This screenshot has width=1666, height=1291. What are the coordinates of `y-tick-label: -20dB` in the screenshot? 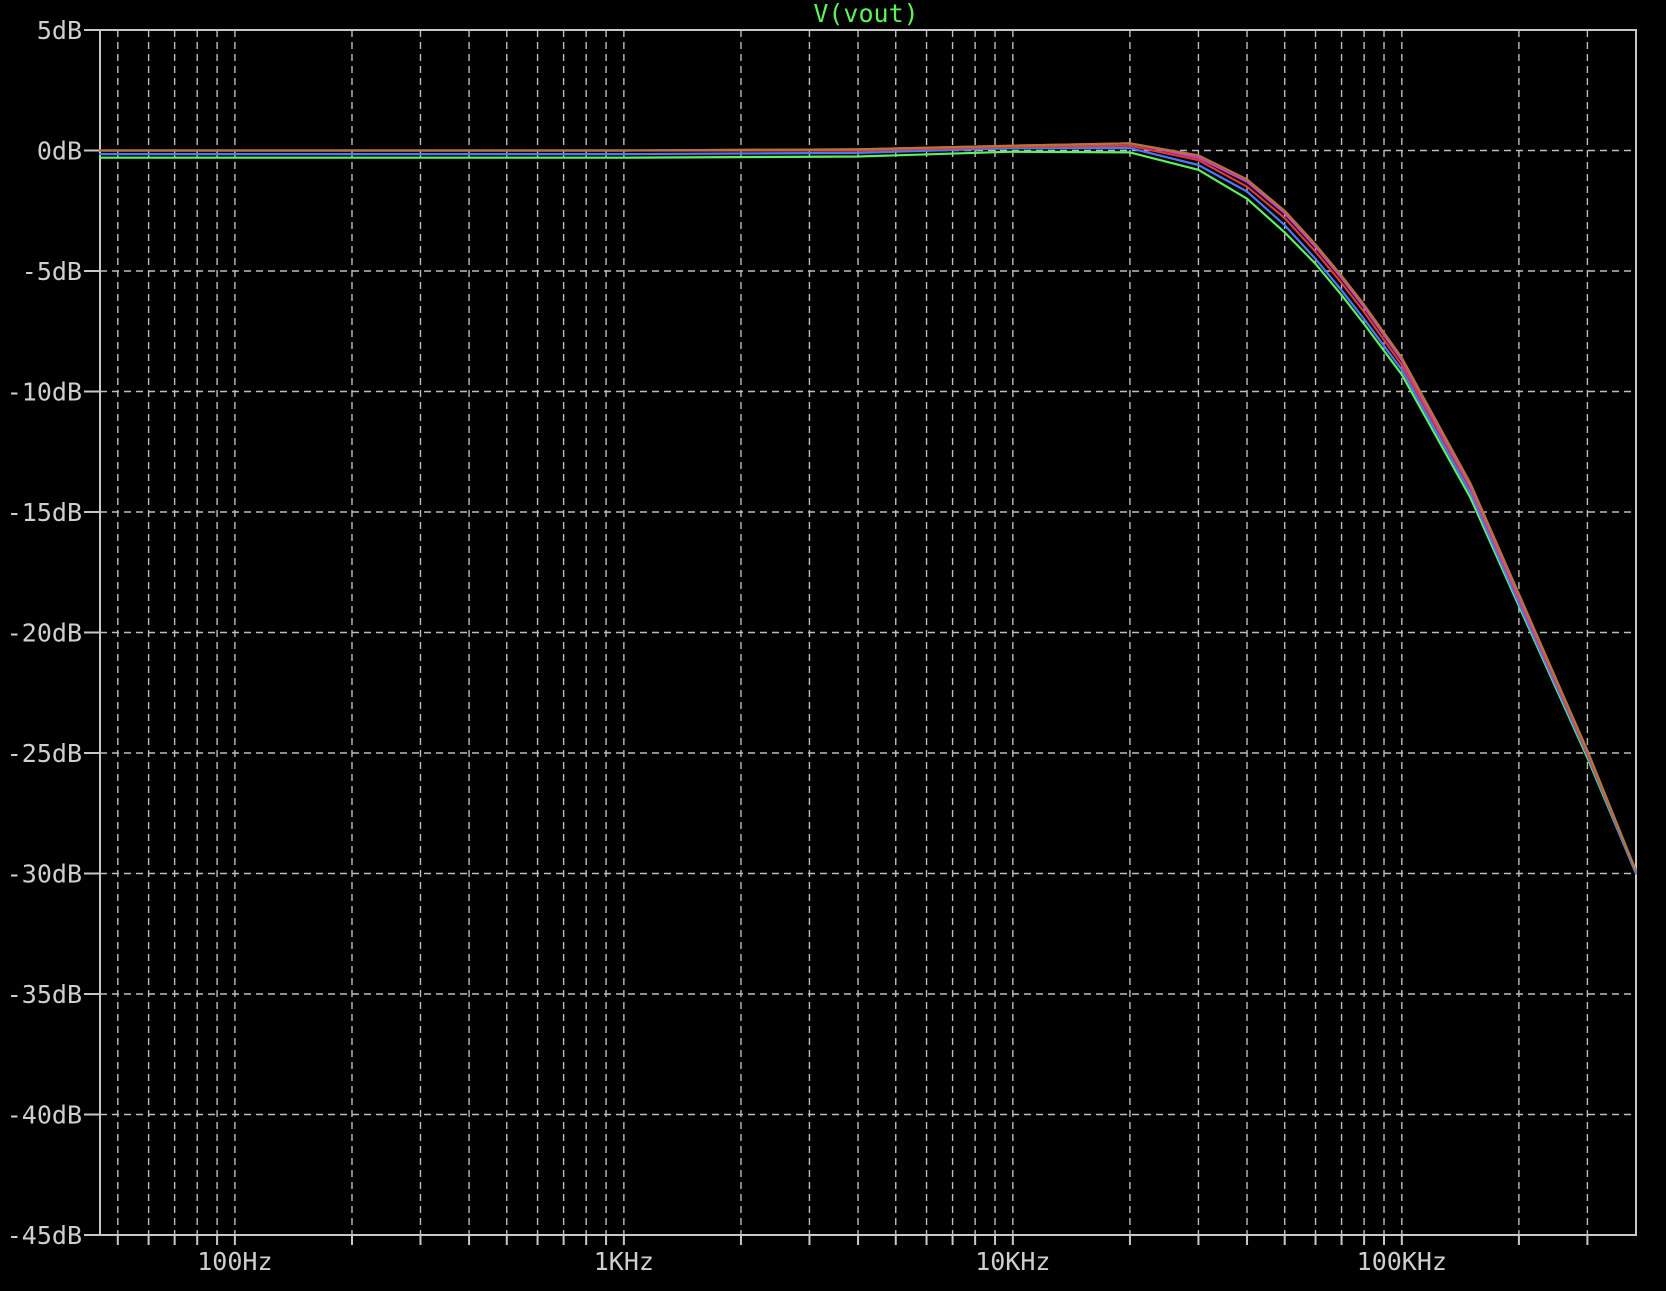 It's located at (44, 633).